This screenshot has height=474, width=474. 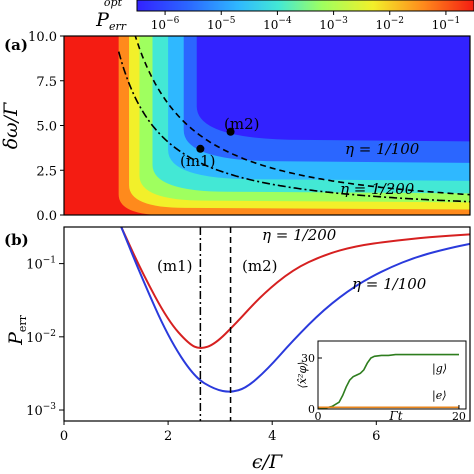 I want to click on panel-b-xticks: 0 2 4 6, so click(x=220, y=432).